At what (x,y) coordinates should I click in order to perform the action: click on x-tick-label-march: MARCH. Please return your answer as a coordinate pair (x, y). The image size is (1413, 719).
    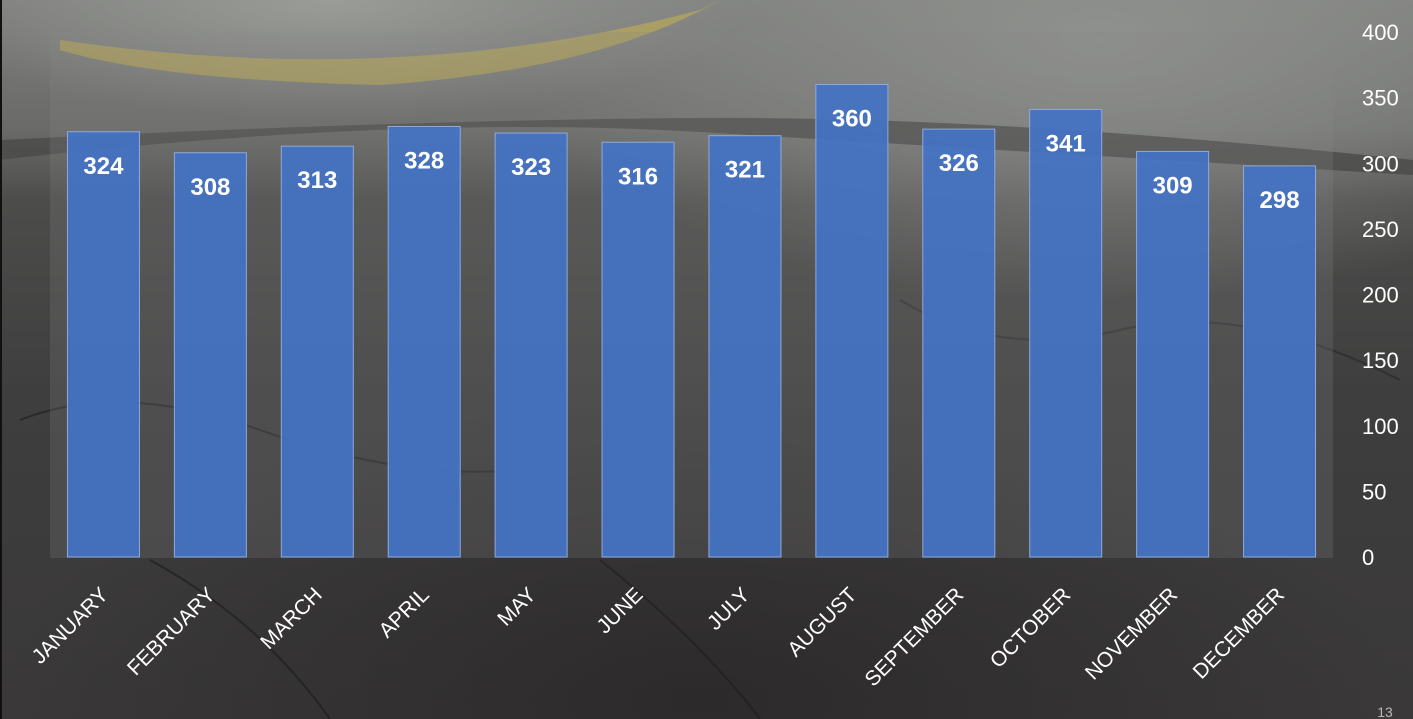
    Looking at the image, I should click on (291, 618).